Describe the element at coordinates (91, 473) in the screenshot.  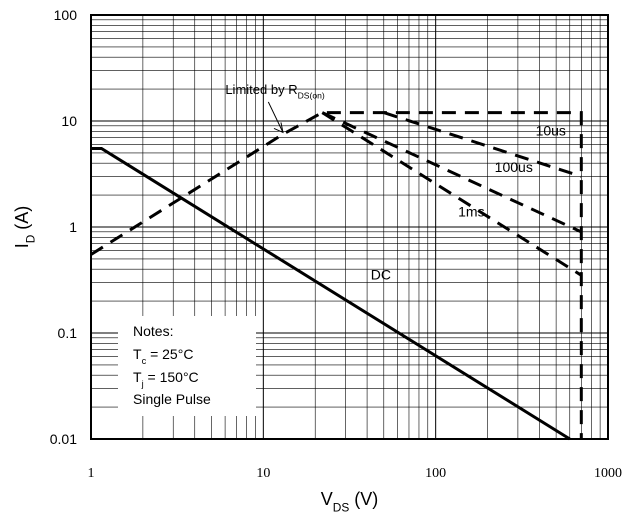
I see `x-tick-label: 1` at that location.